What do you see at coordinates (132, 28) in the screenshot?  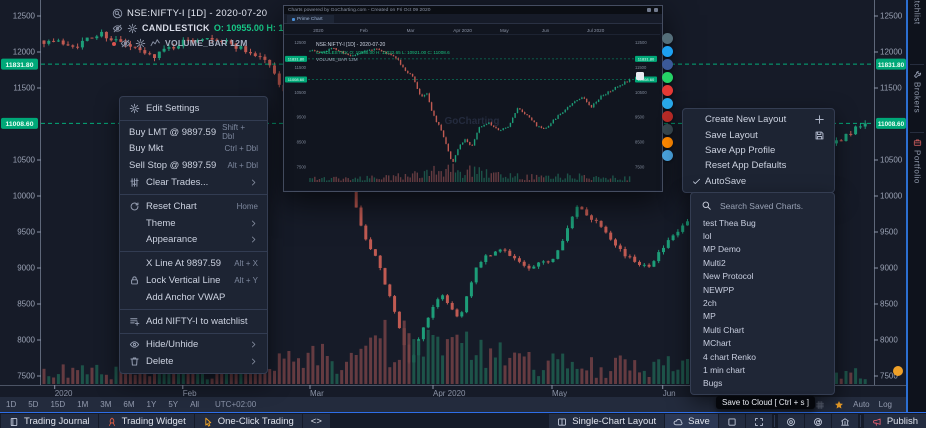 I see `series-settings-icon` at bounding box center [132, 28].